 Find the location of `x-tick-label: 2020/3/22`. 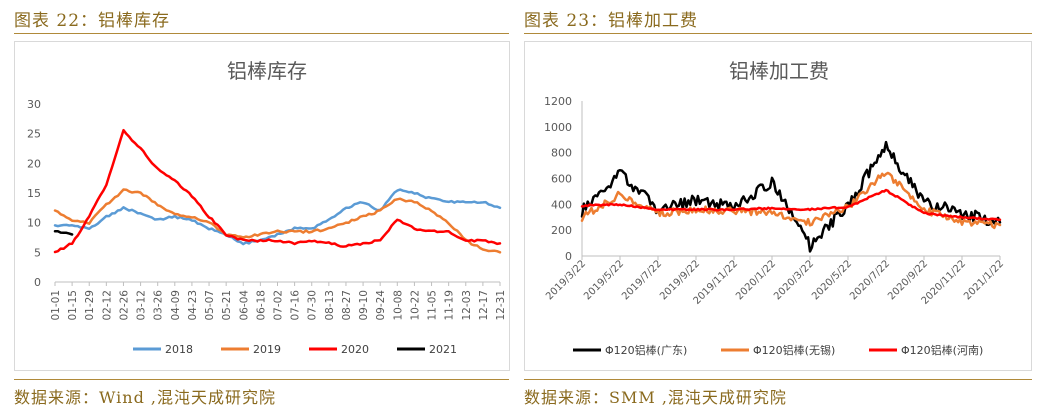

x-tick-label: 2020/3/22 is located at coordinates (794, 280).